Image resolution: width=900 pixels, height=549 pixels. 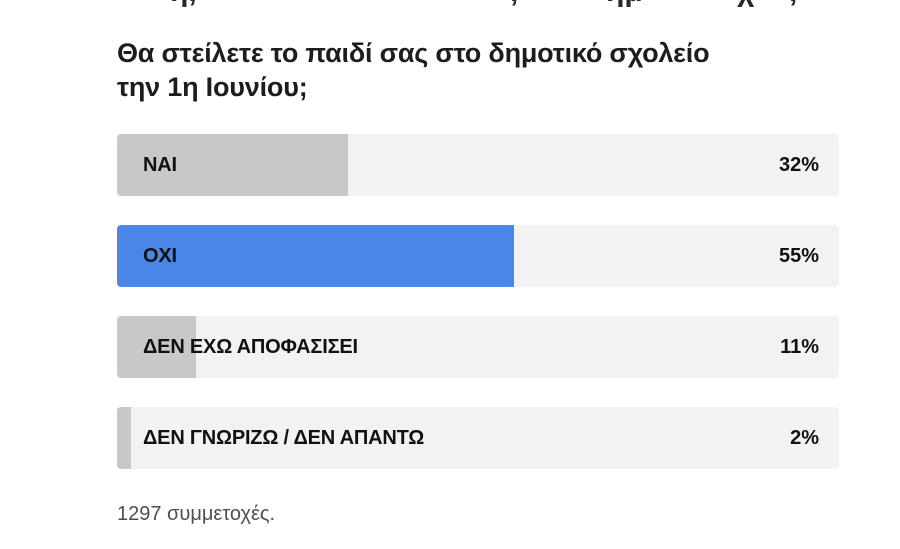 I want to click on poll-option-row-nai: ΝΑΙ 32%, so click(x=478, y=165).